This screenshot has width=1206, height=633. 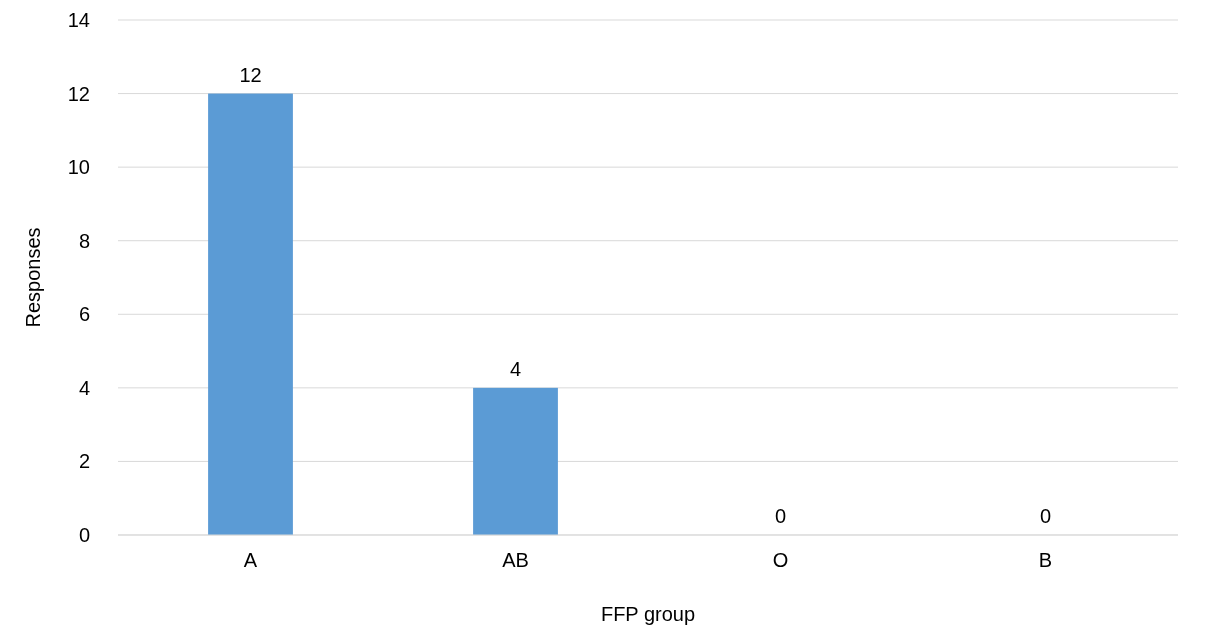 What do you see at coordinates (84, 387) in the screenshot?
I see `y-tick-label: 4` at bounding box center [84, 387].